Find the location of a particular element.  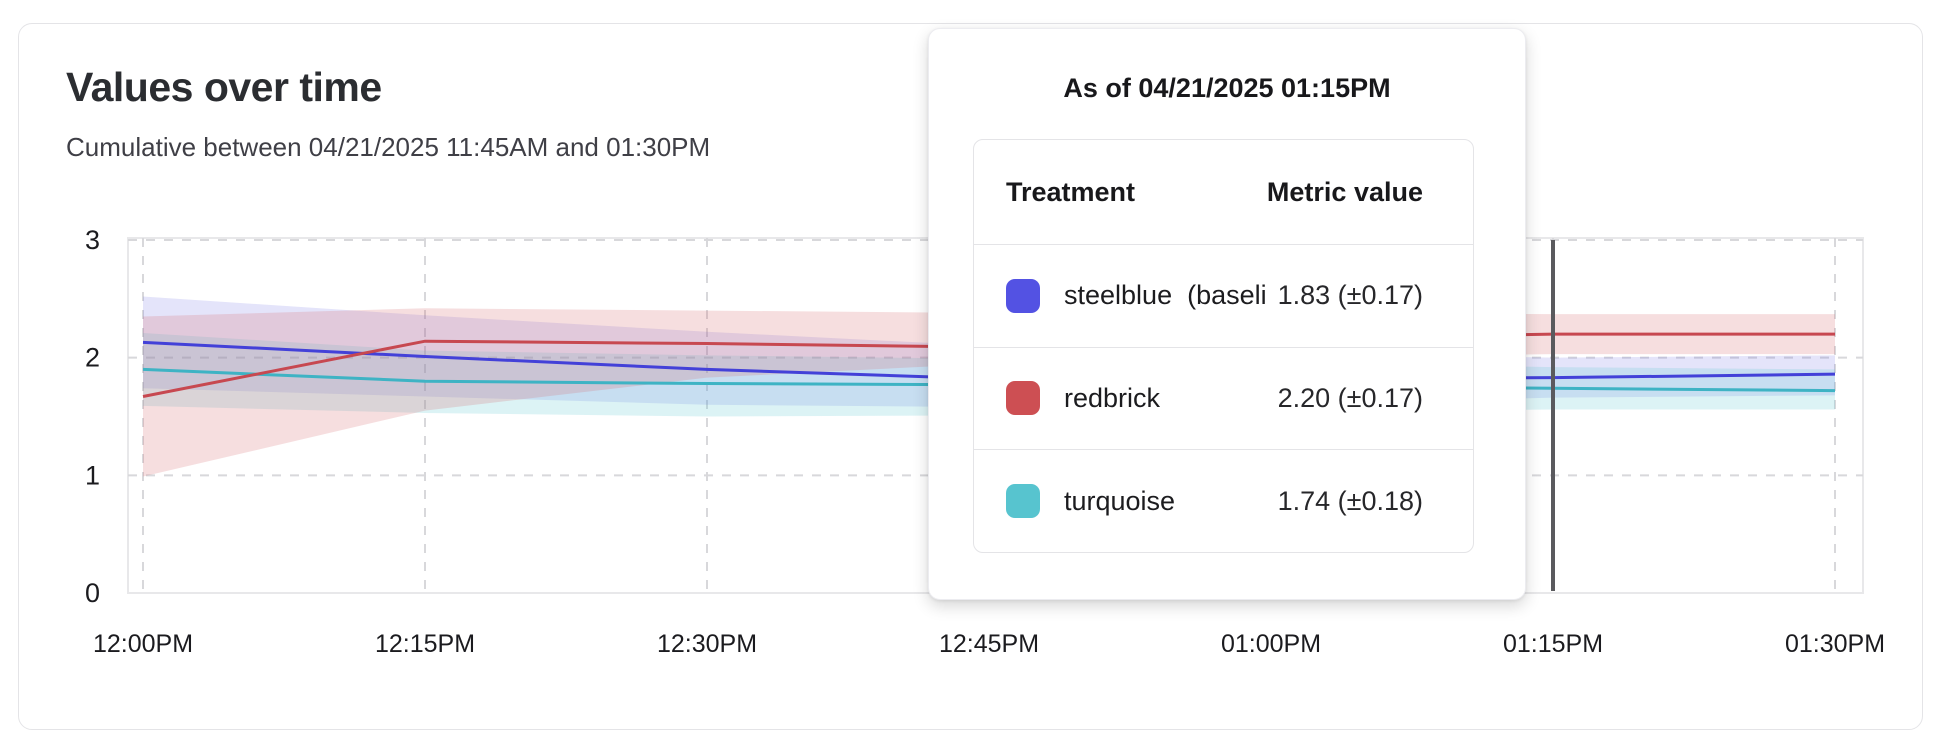

y-axis-tick-label: 1 is located at coordinates (92, 475).